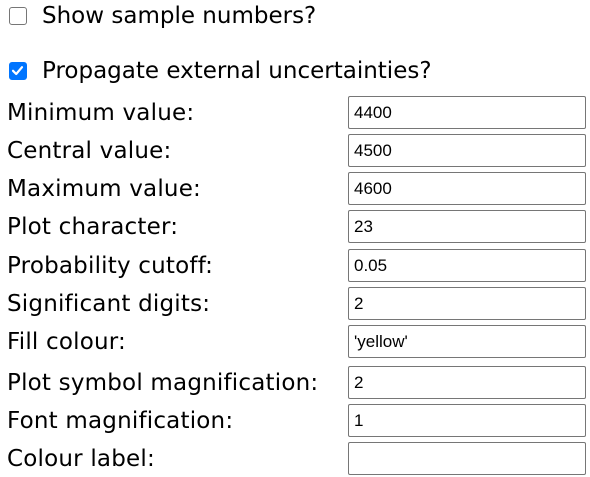  What do you see at coordinates (179, 16) in the screenshot?
I see `show-sample-numbers-label: Show sample numbers?` at bounding box center [179, 16].